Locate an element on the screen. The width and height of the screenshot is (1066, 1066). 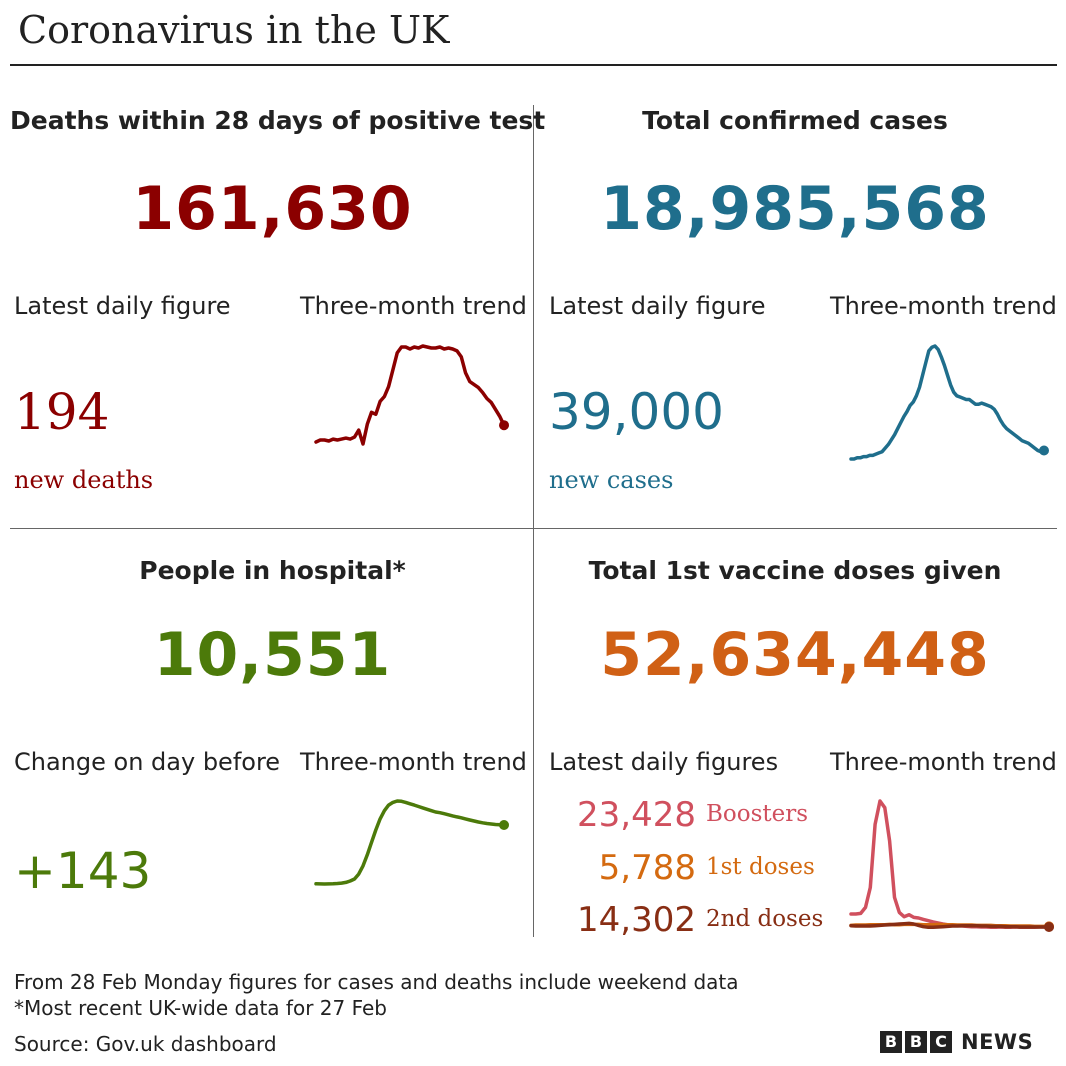
vaccine-heading: Total 1st vaccine doses given is located at coordinates (795, 570).